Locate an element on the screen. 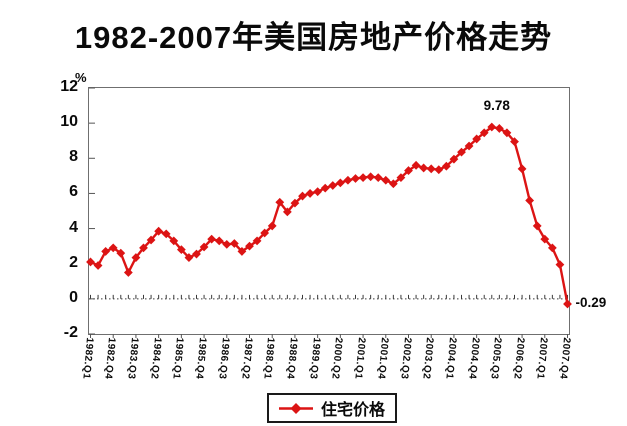 Image resolution: width=627 pixels, height=426 pixels. y-axis-tick-label: 0 is located at coordinates (73, 297).